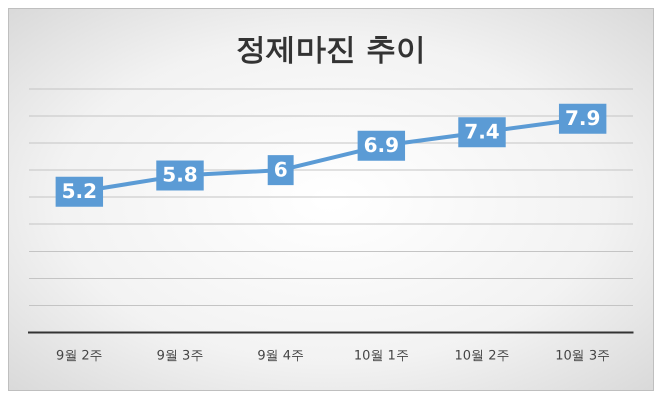 The width and height of the screenshot is (660, 397). I want to click on data-label: 5.8, so click(180, 174).